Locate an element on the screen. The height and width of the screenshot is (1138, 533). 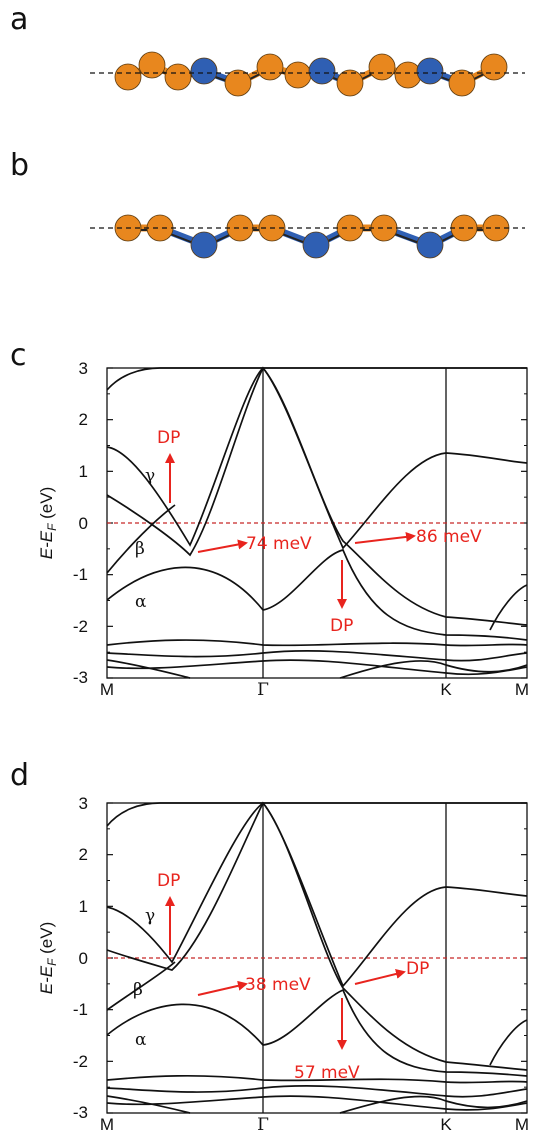
annotation-d-dp-up: DP is located at coordinates (168, 881).